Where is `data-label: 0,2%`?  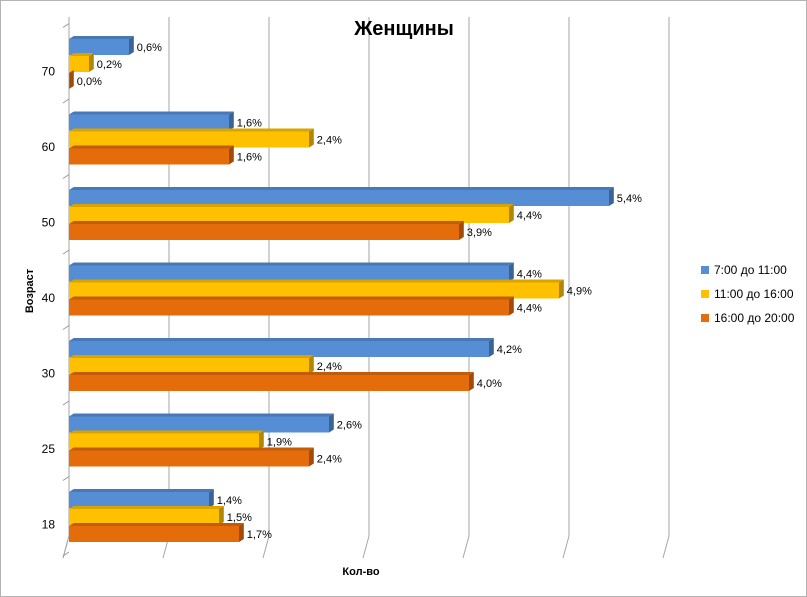 data-label: 0,2% is located at coordinates (109, 65).